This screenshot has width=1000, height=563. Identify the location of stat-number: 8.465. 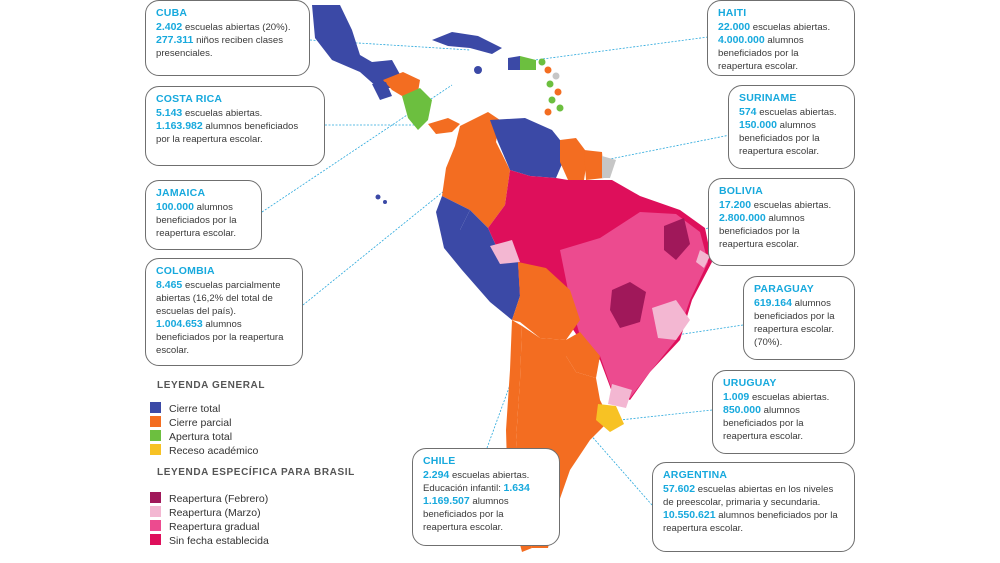
(169, 285).